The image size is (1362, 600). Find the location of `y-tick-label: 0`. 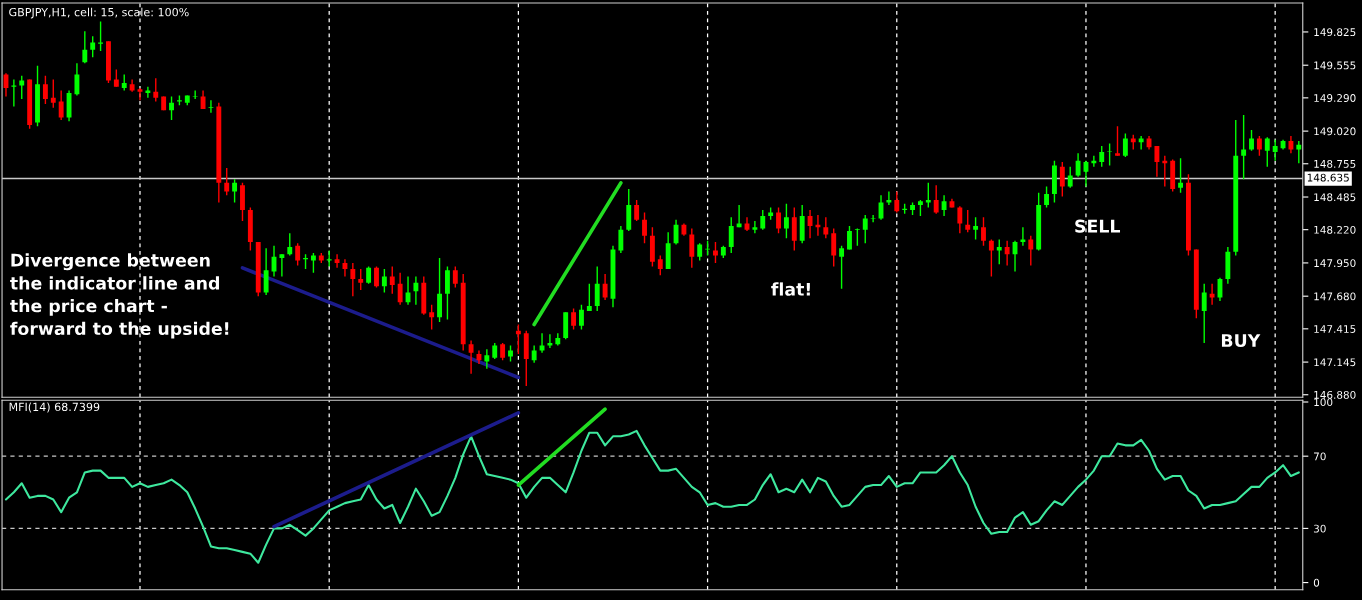

y-tick-label: 0 is located at coordinates (1316, 582).